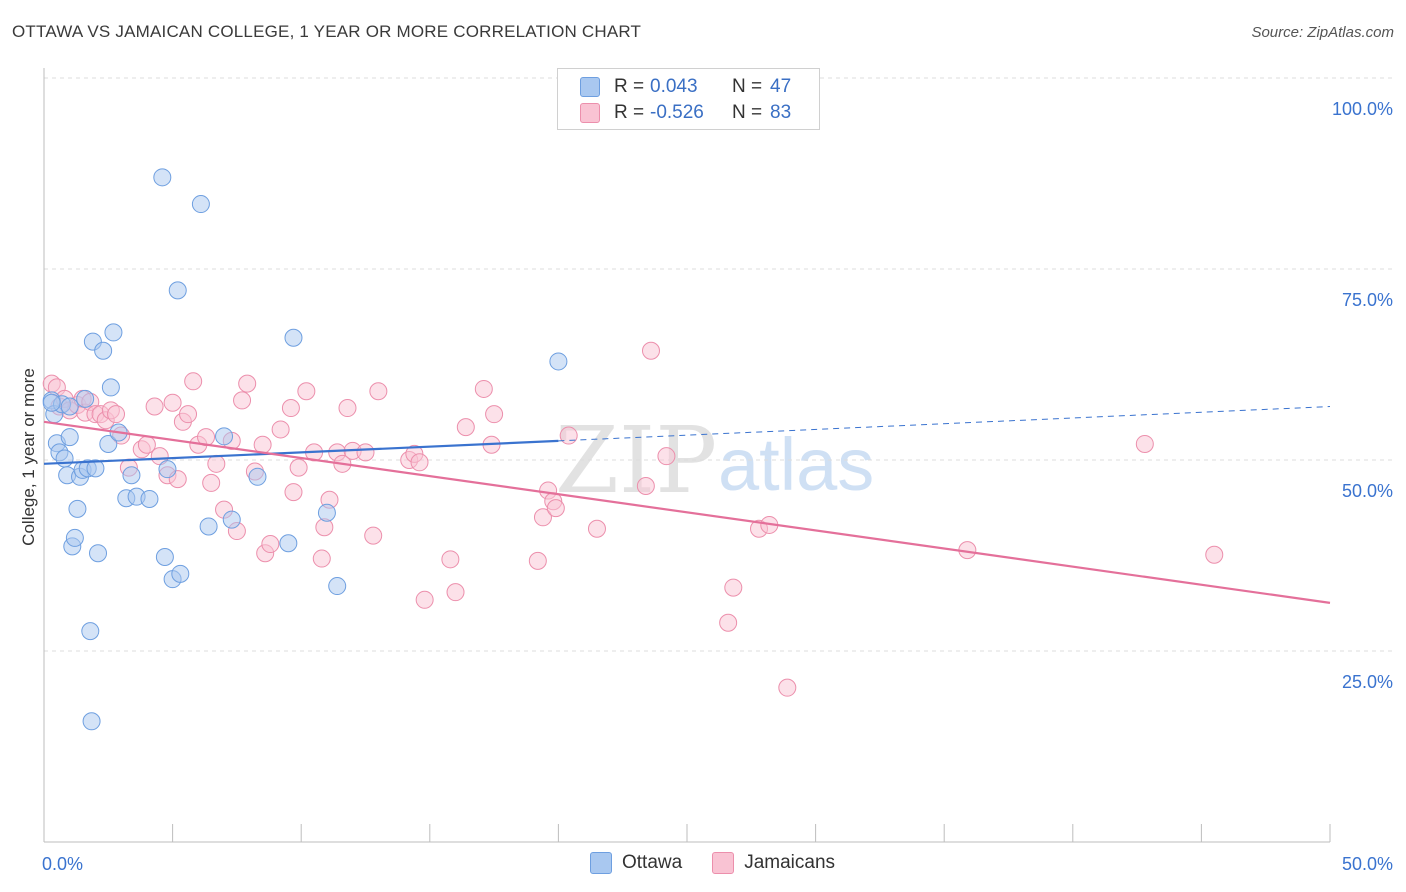 The width and height of the screenshot is (1406, 892). Describe the element at coordinates (1367, 682) in the screenshot. I see `y-tick-label: 25.0%` at that location.